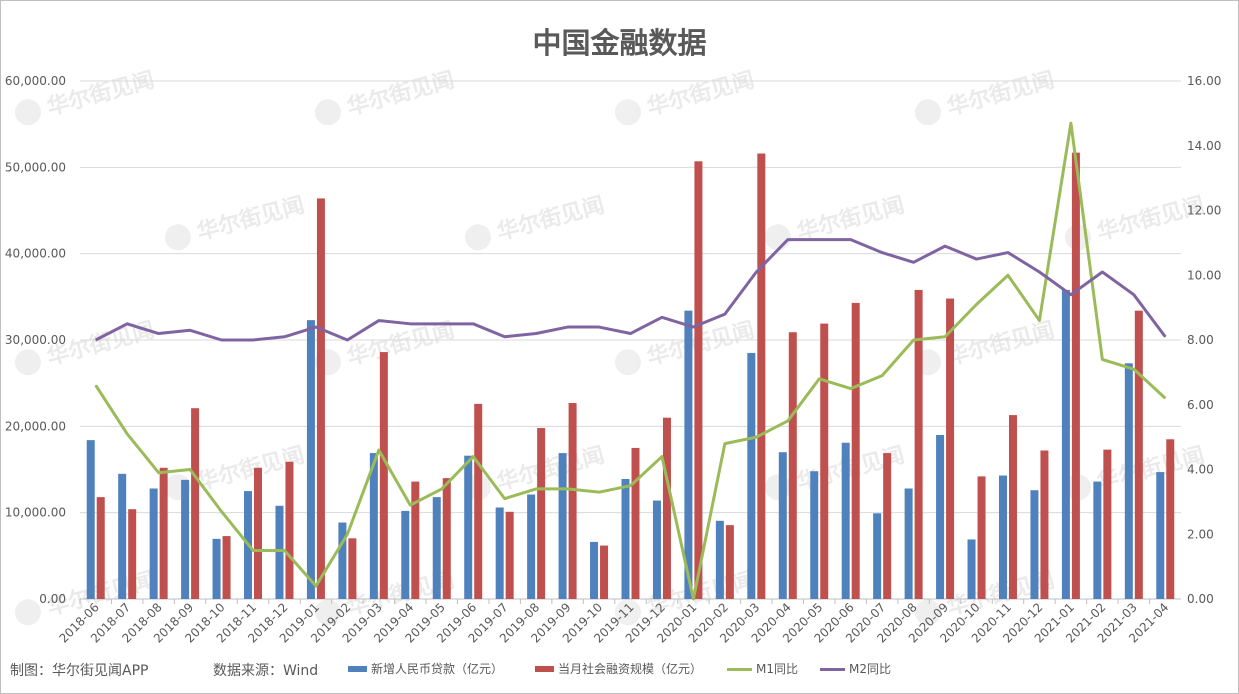 This screenshot has width=1239, height=694. What do you see at coordinates (1204, 275) in the screenshot?
I see `right-axis-tick-label: 10.00` at bounding box center [1204, 275].